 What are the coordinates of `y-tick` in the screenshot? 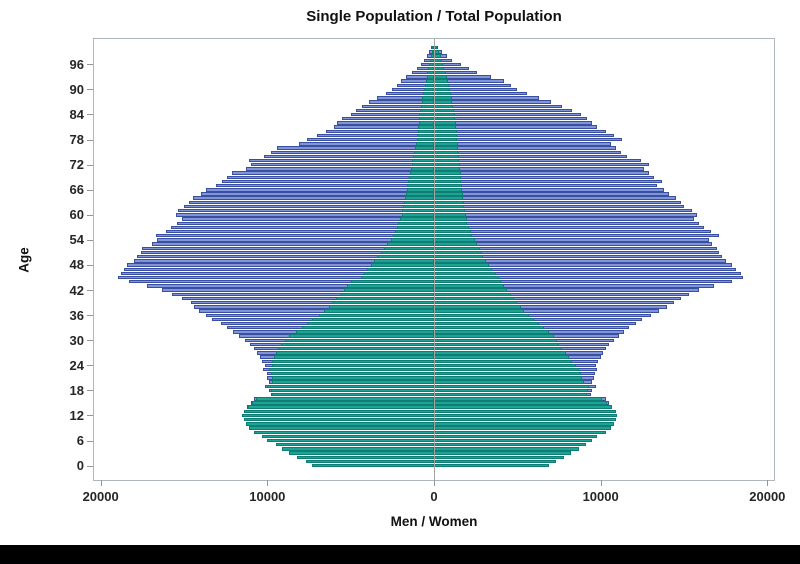 It's located at (90, 115).